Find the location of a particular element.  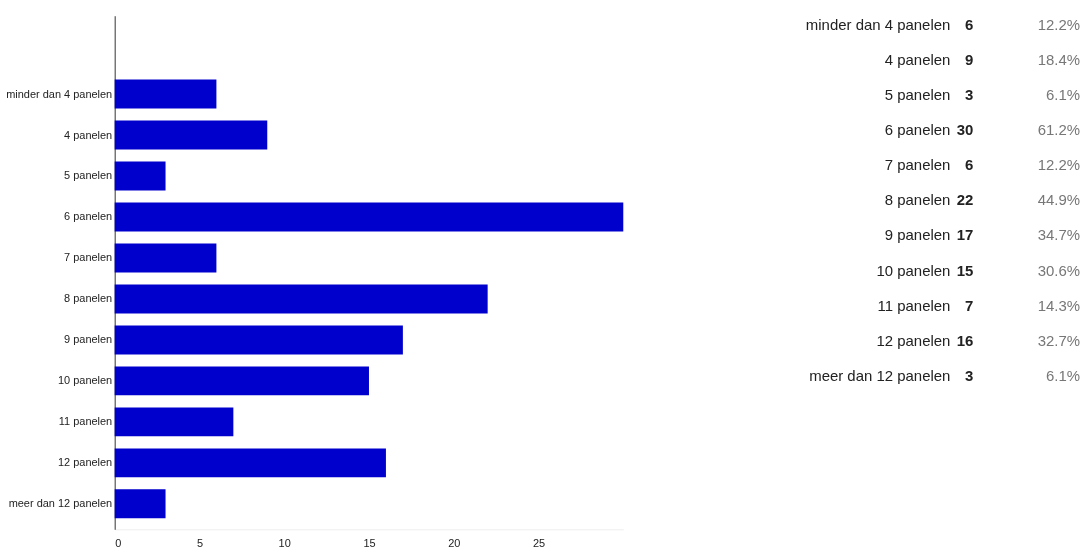

x-tick-label: 25 is located at coordinates (539, 542).